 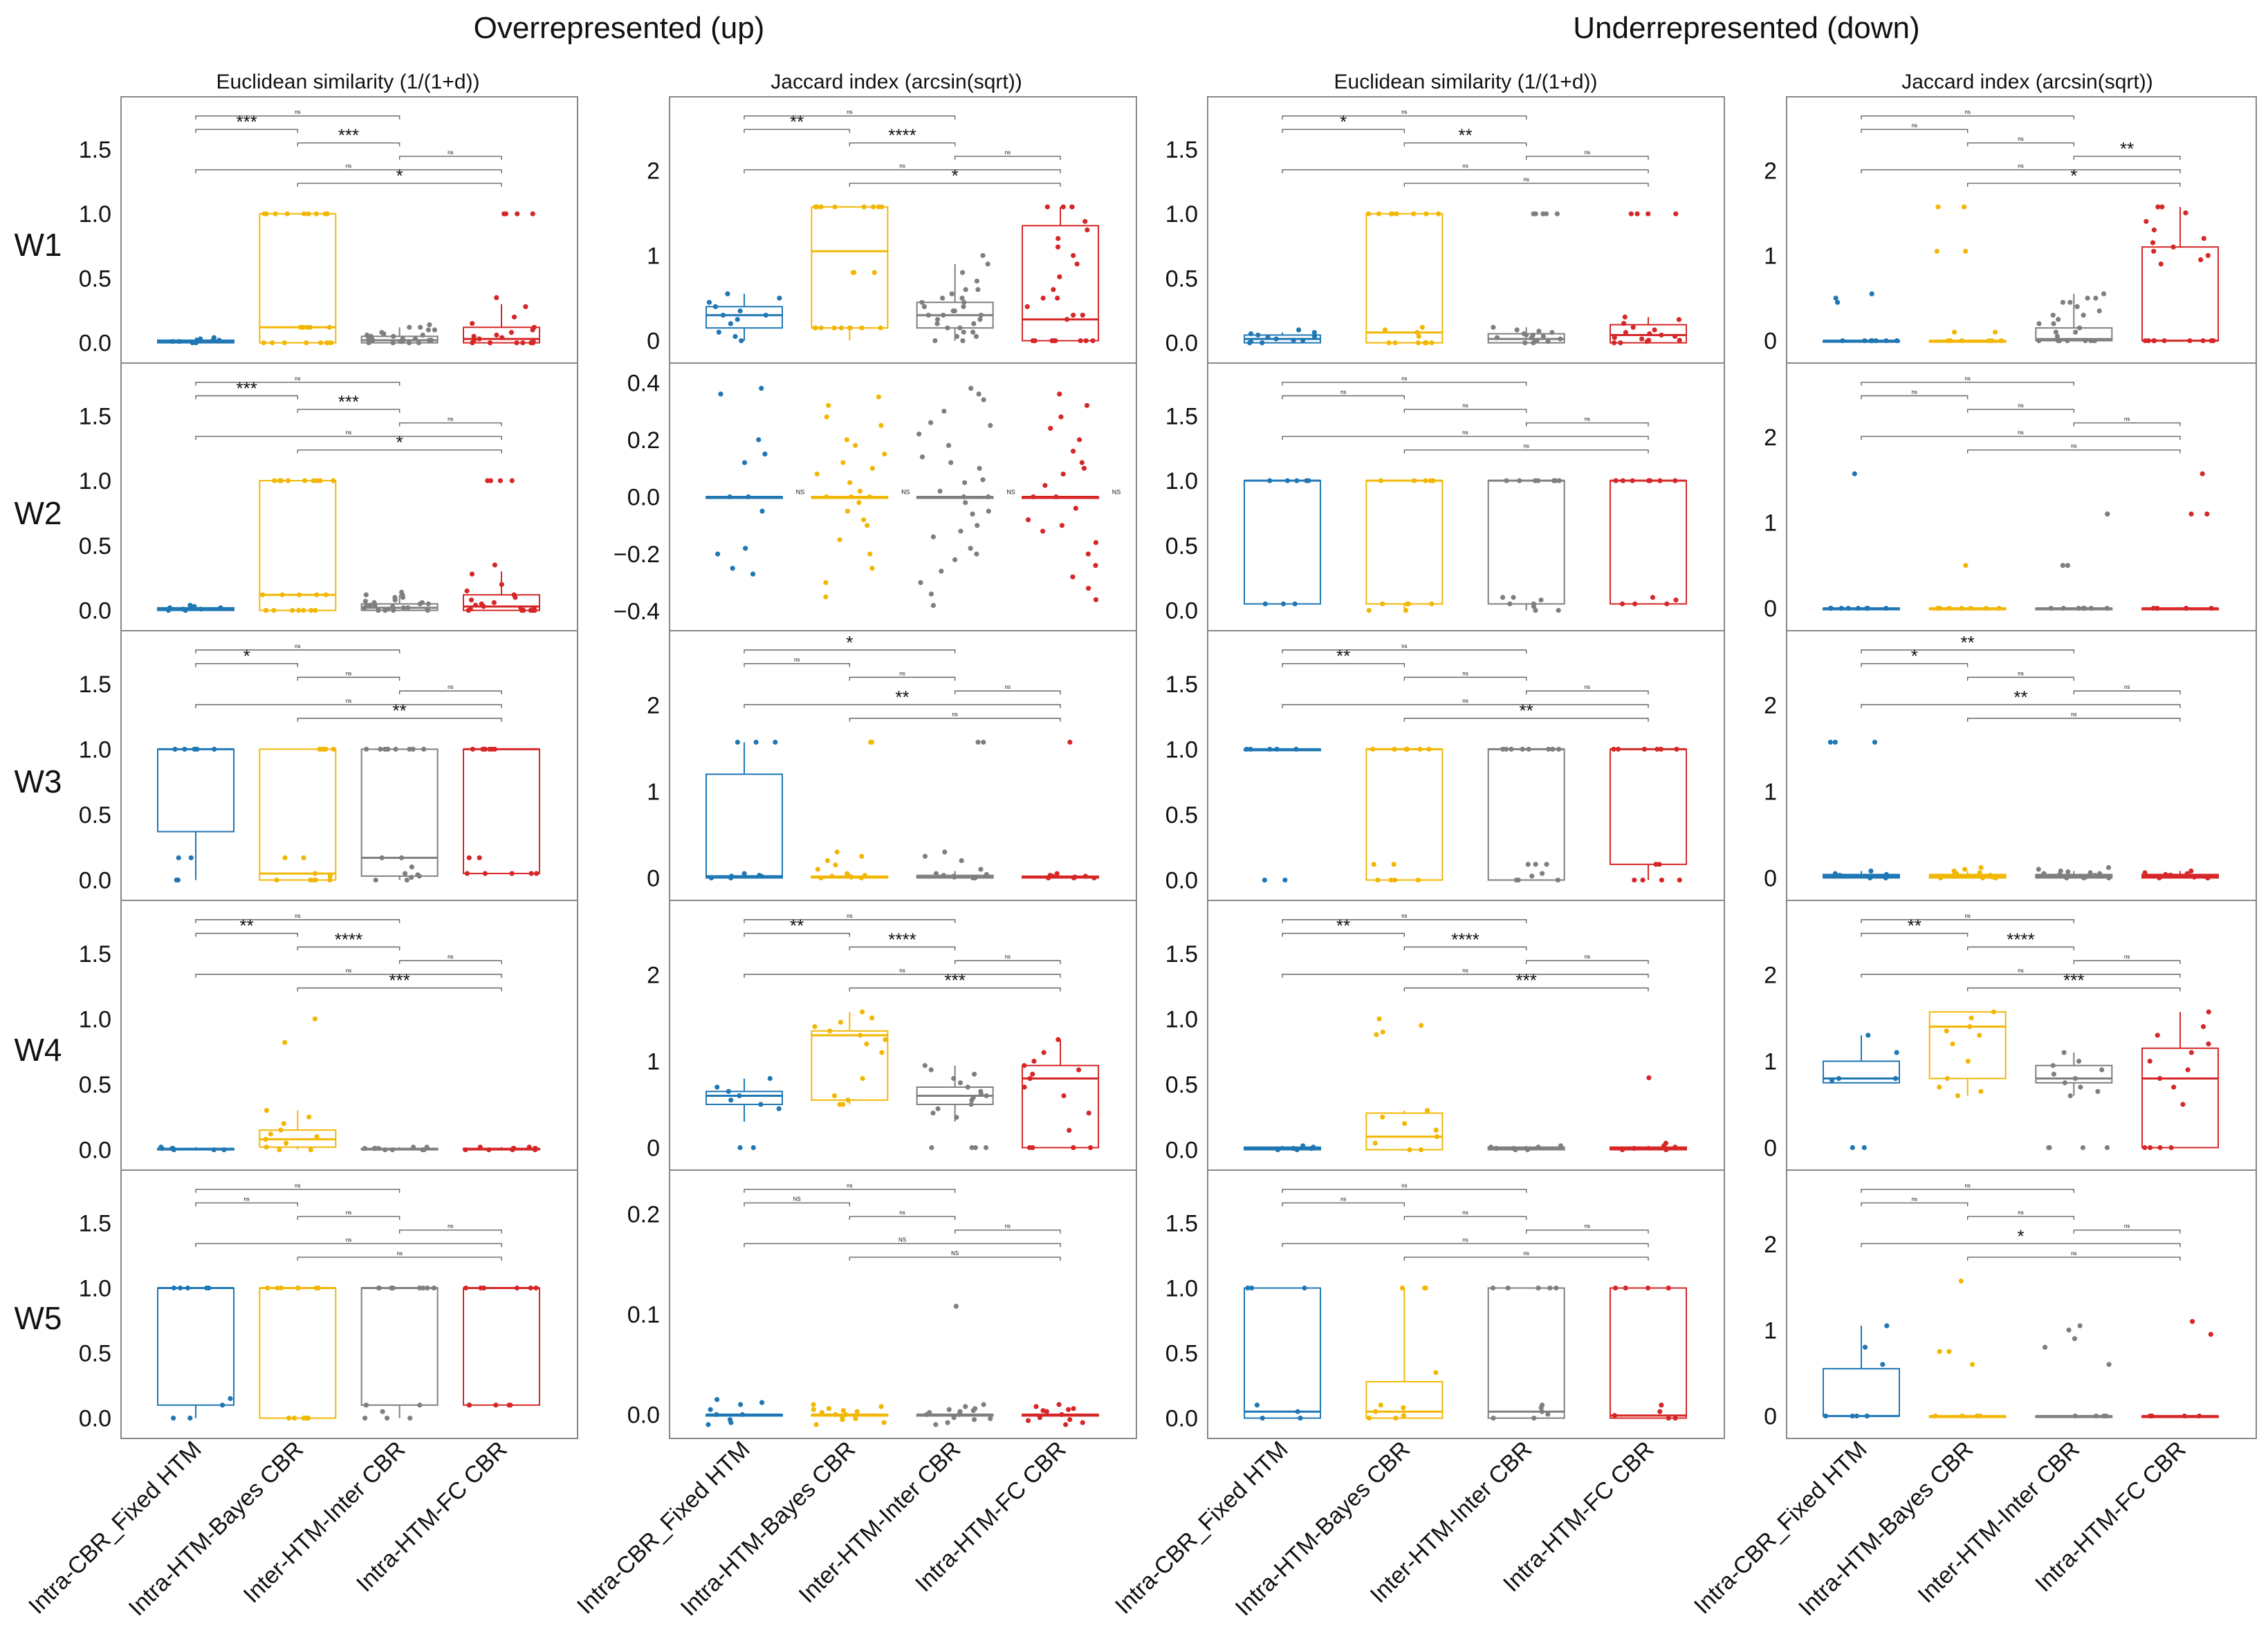 What do you see at coordinates (1770, 1417) in the screenshot?
I see `y-tick-label: 0` at bounding box center [1770, 1417].